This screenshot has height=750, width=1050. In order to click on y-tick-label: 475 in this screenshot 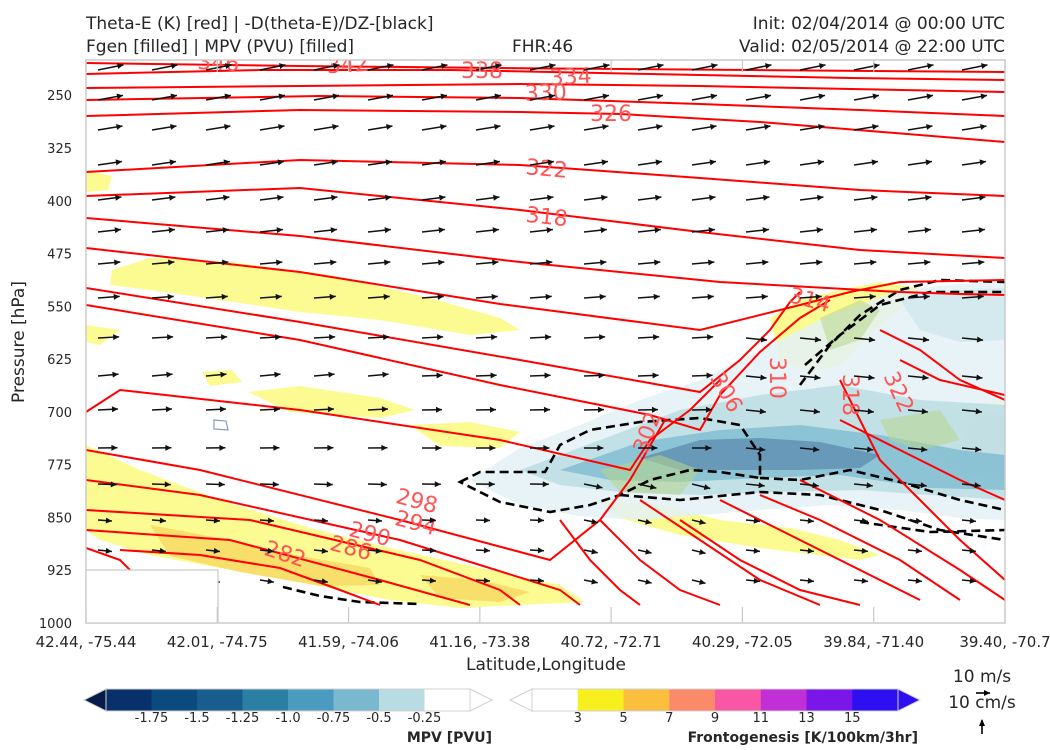, I will do `click(59, 255)`.